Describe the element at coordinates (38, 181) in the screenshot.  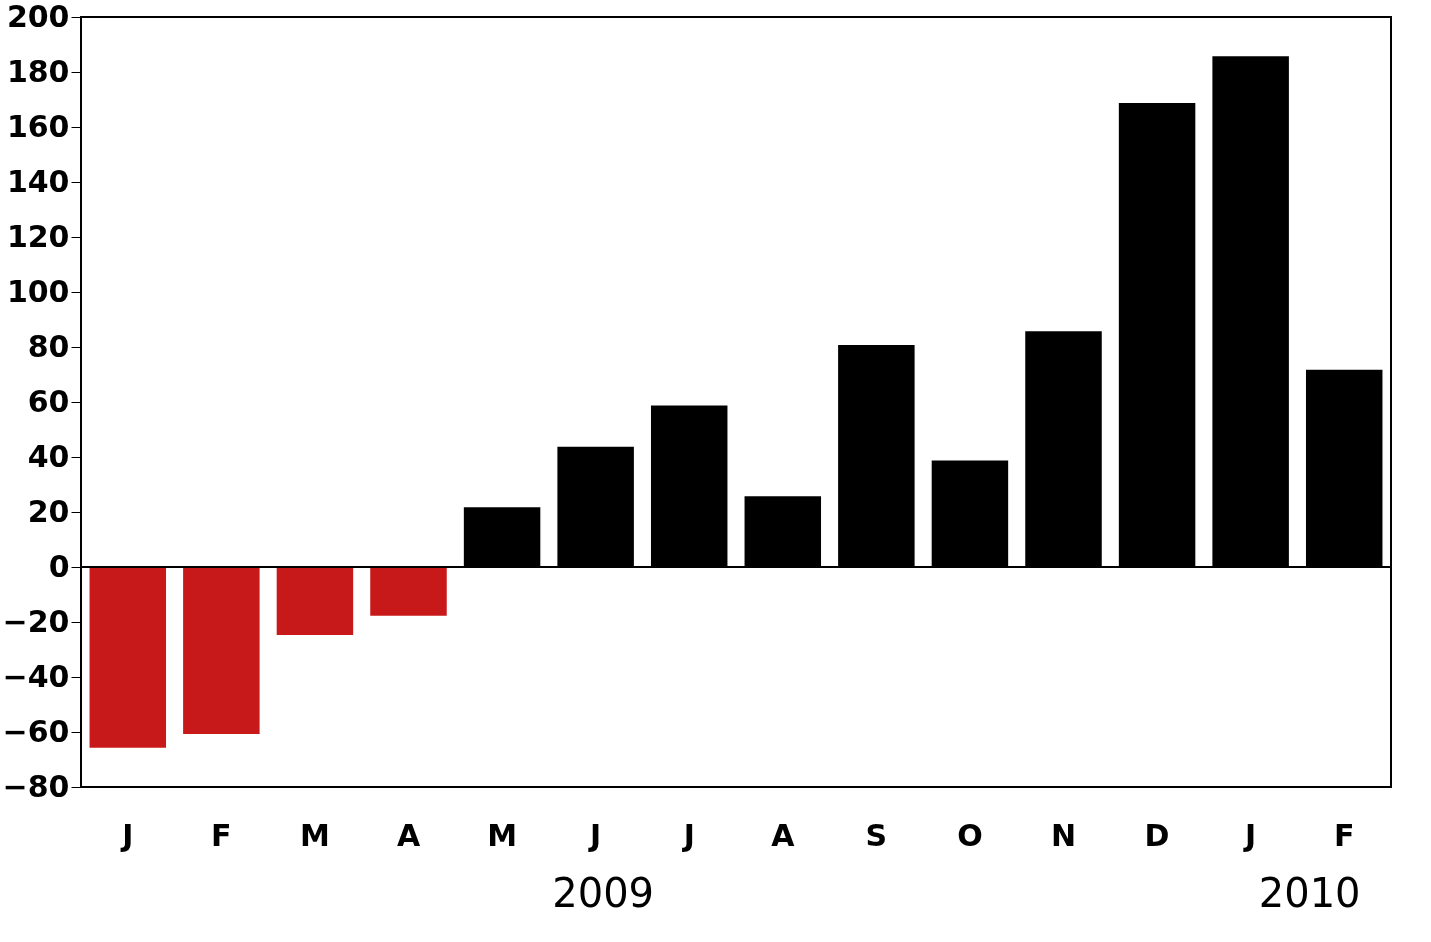
I see `y-tick-label: 140` at that location.